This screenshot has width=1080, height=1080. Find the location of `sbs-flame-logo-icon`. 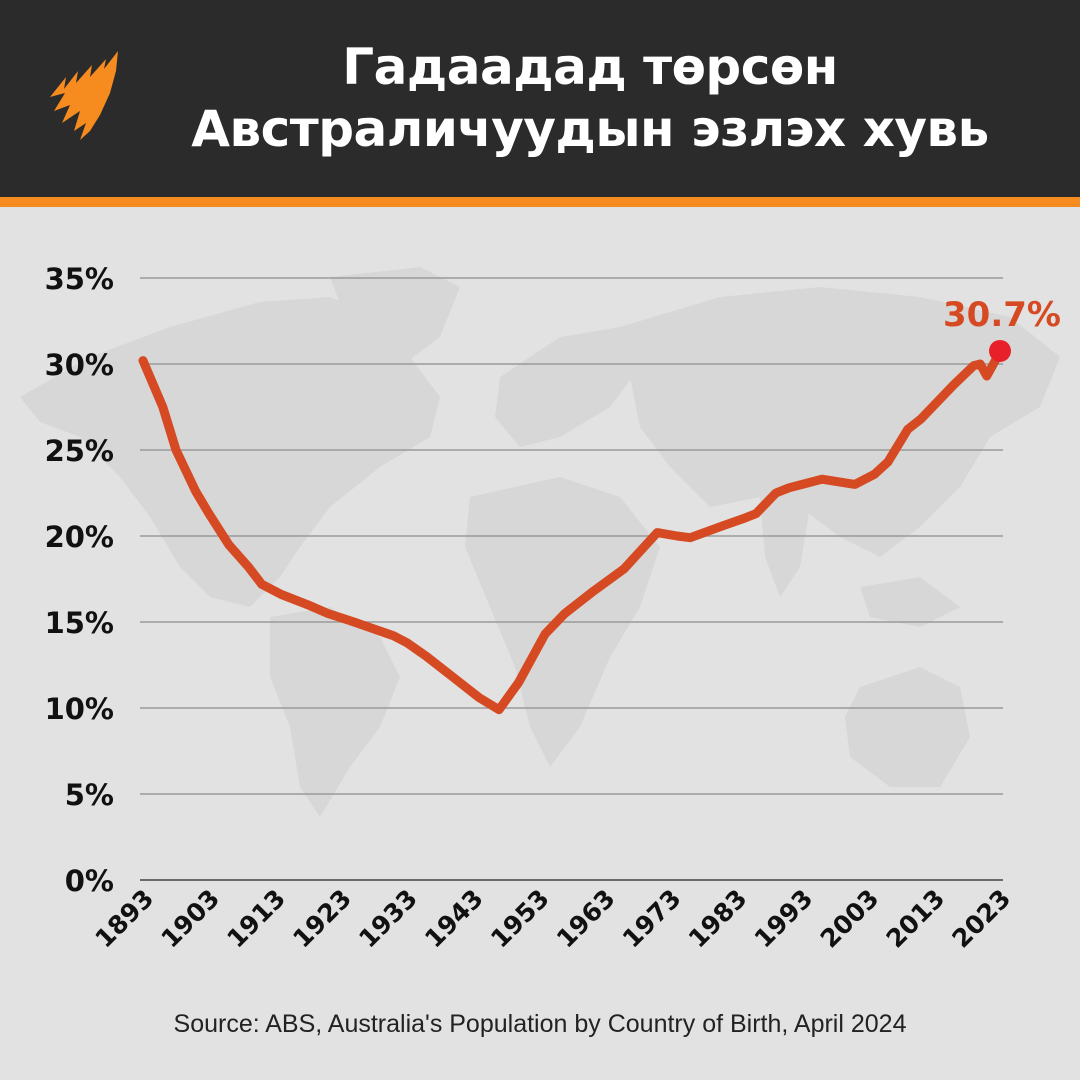

sbs-flame-logo-icon is located at coordinates (84, 95).